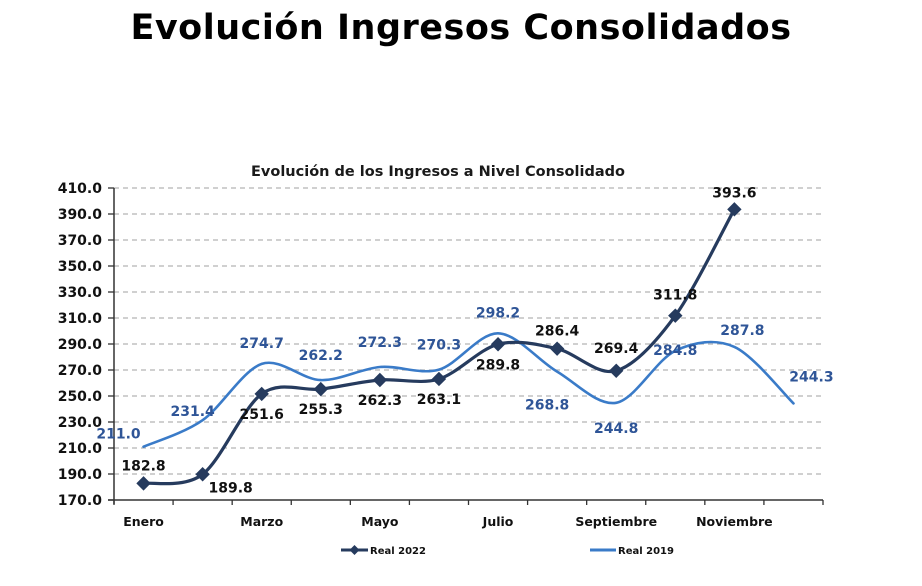 Image resolution: width=922 pixels, height=586 pixels. Describe the element at coordinates (261, 521) in the screenshot. I see `x-tick-label: Marzo` at that location.